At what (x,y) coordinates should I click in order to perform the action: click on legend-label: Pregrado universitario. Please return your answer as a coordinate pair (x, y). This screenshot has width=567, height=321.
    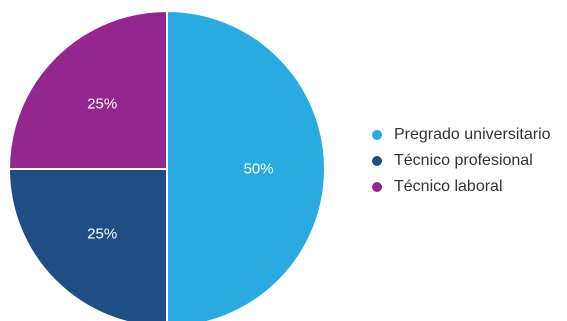
    Looking at the image, I should click on (472, 134).